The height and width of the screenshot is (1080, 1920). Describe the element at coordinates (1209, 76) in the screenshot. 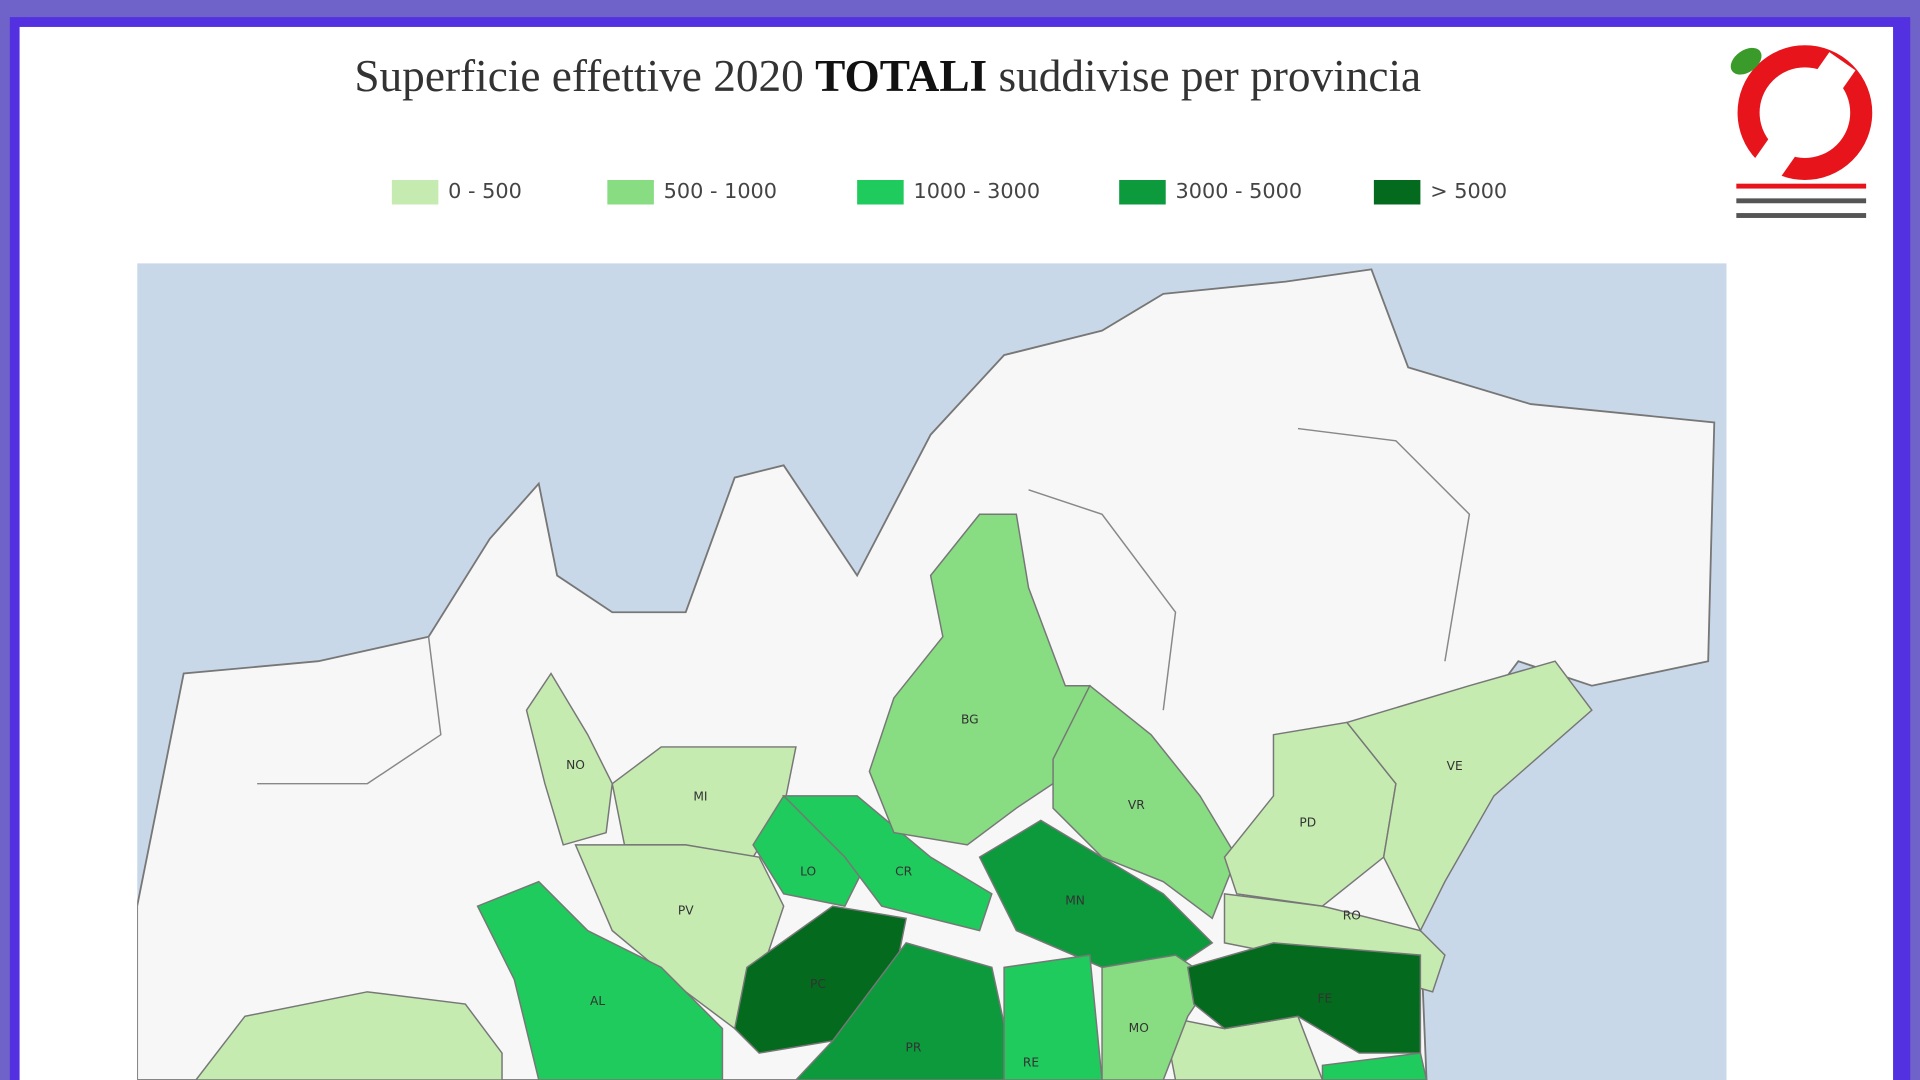

I see `title-part: suddivise per provincia` at that location.